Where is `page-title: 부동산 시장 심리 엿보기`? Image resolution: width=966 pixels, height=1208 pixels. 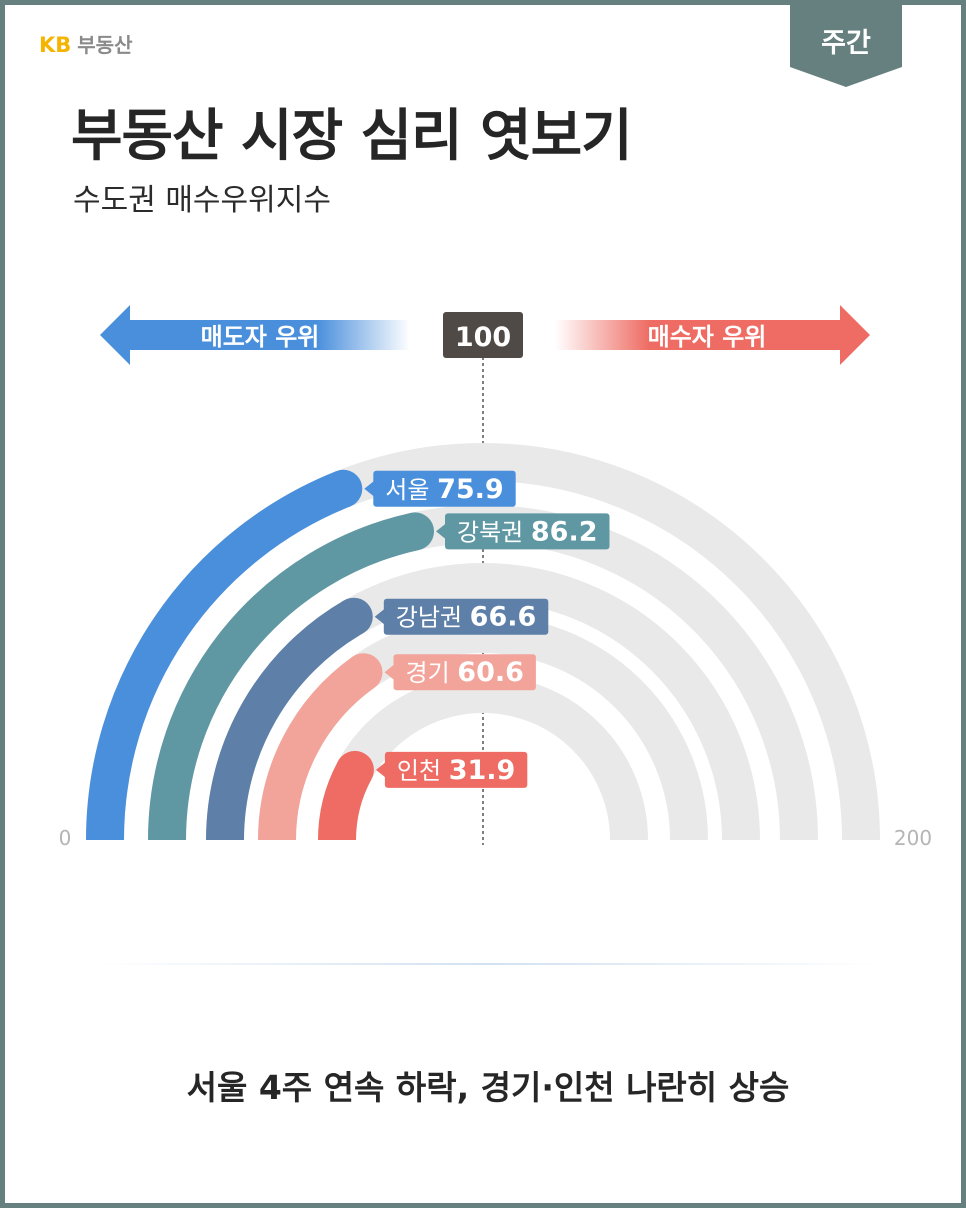
page-title: 부동산 시장 심리 엿보기 is located at coordinates (352, 136).